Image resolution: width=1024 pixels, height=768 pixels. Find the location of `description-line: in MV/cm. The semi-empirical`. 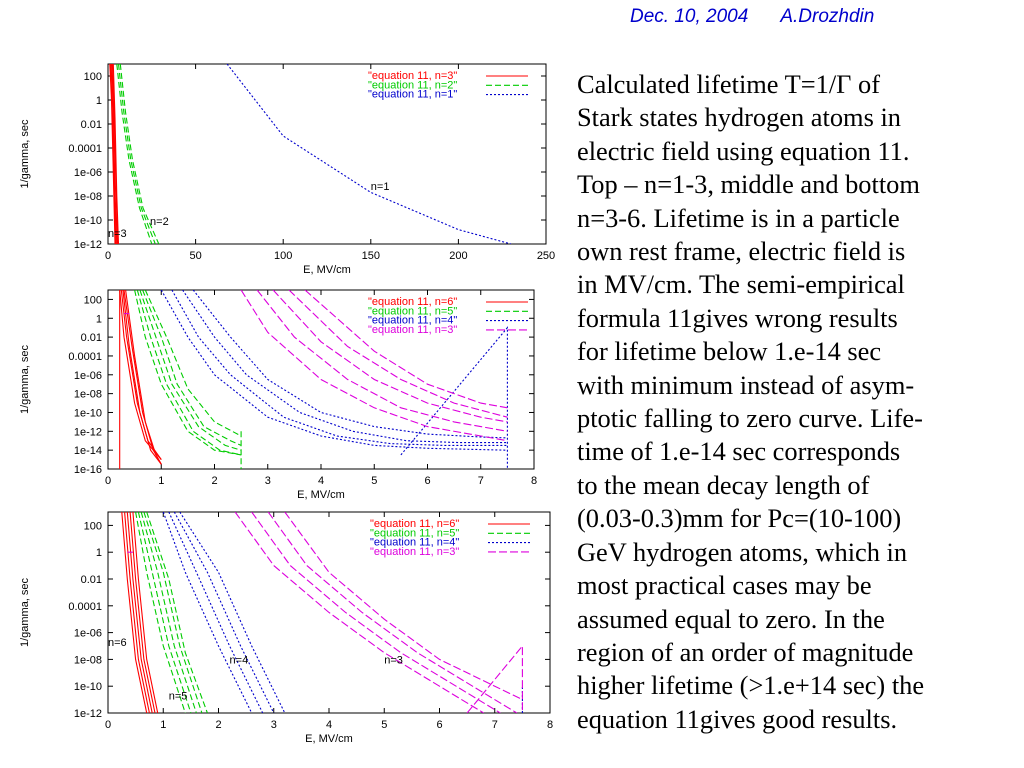

description-line: in MV/cm. The semi-empirical is located at coordinates (741, 284).